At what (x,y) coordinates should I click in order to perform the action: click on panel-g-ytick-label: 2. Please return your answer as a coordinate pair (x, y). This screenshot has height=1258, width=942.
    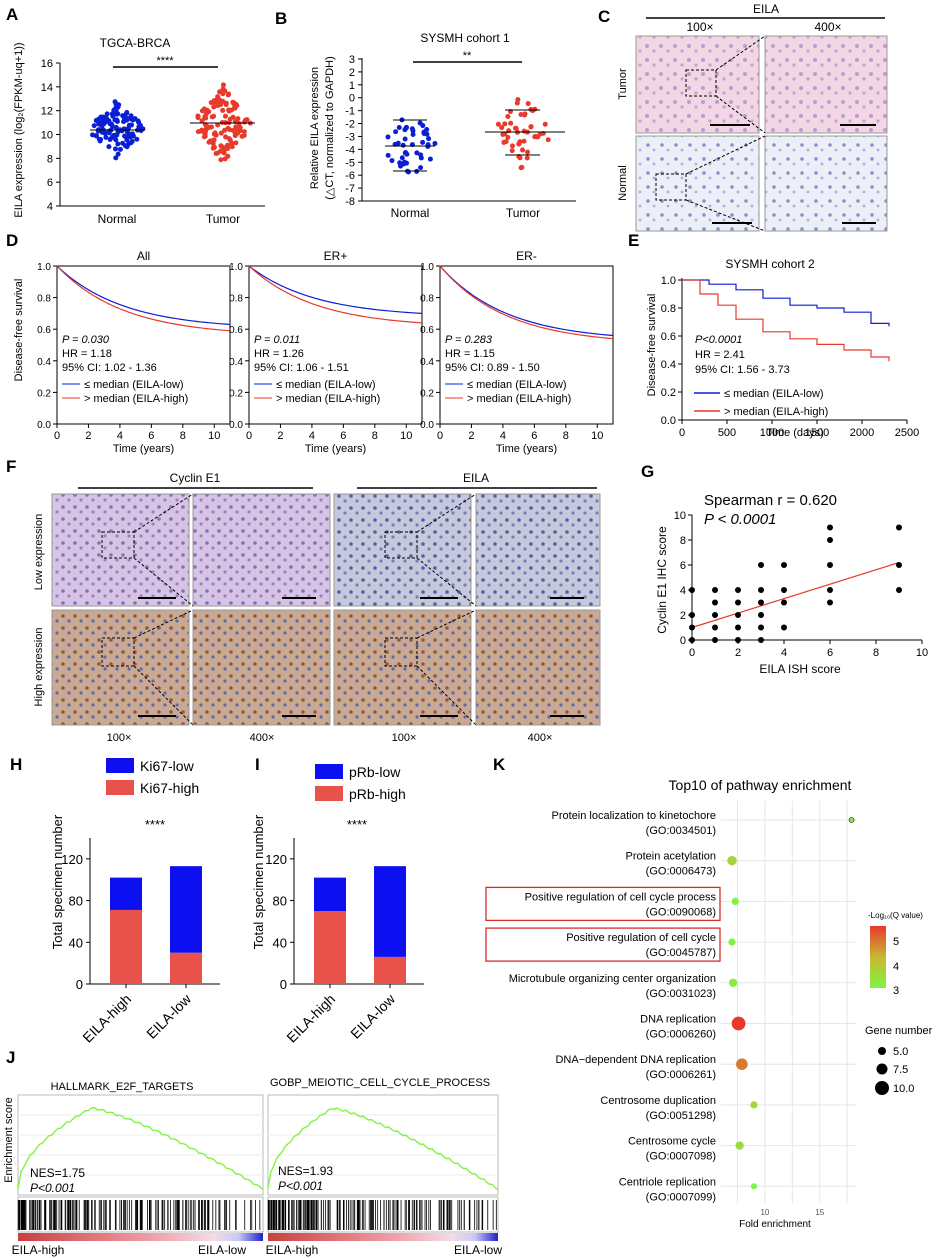
    Looking at the image, I should click on (683, 616).